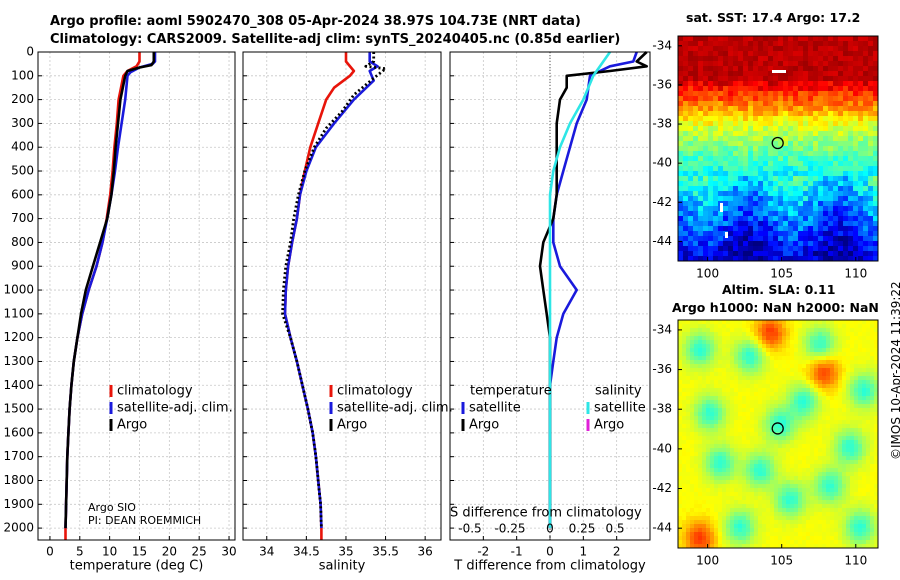 This screenshot has width=900, height=580. What do you see at coordinates (22, 147) in the screenshot?
I see `depth-tick-label: 400` at bounding box center [22, 147].